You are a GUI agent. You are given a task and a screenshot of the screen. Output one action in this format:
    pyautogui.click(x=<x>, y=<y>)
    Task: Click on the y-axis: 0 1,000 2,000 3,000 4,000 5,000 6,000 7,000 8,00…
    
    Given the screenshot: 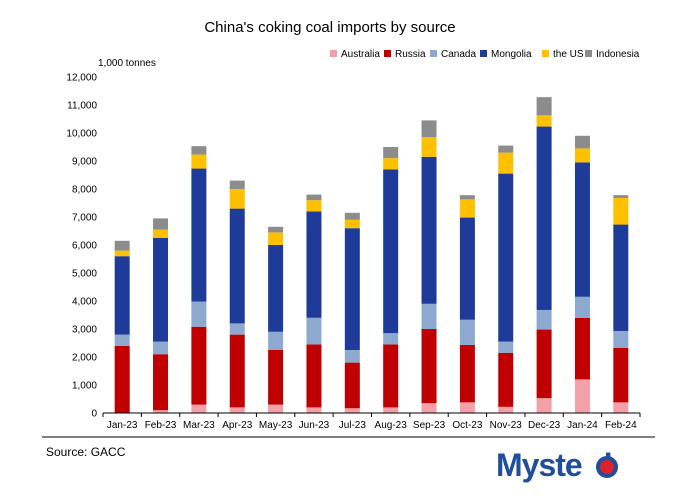 What is the action you would take?
    pyautogui.click(x=81, y=246)
    